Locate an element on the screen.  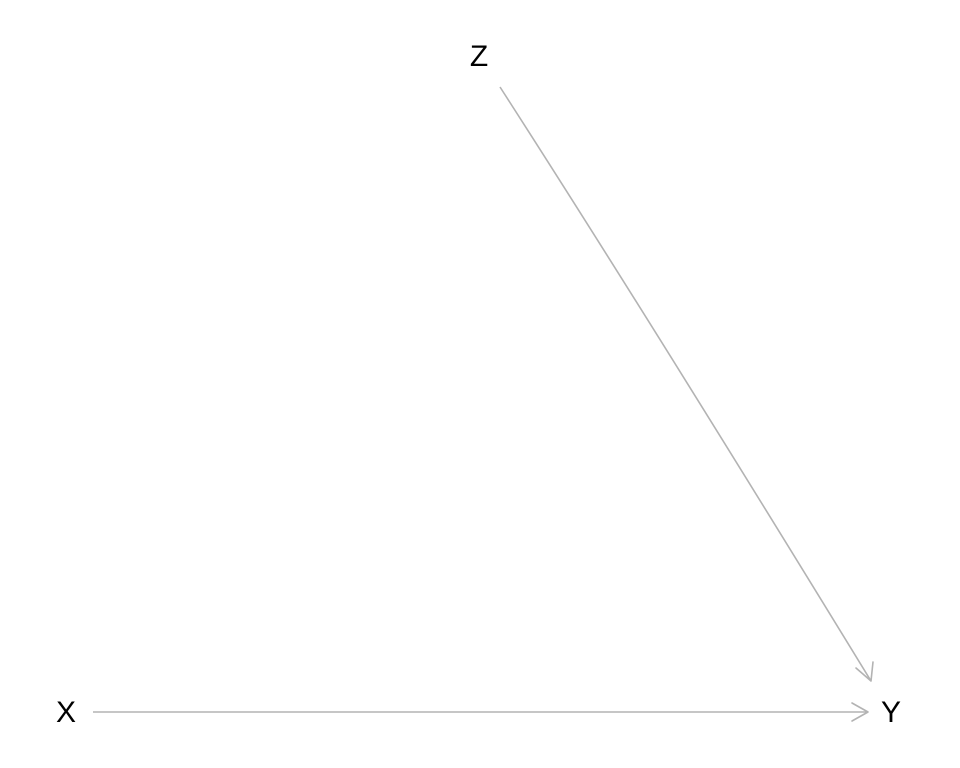
node-x-label: X is located at coordinates (66, 712).